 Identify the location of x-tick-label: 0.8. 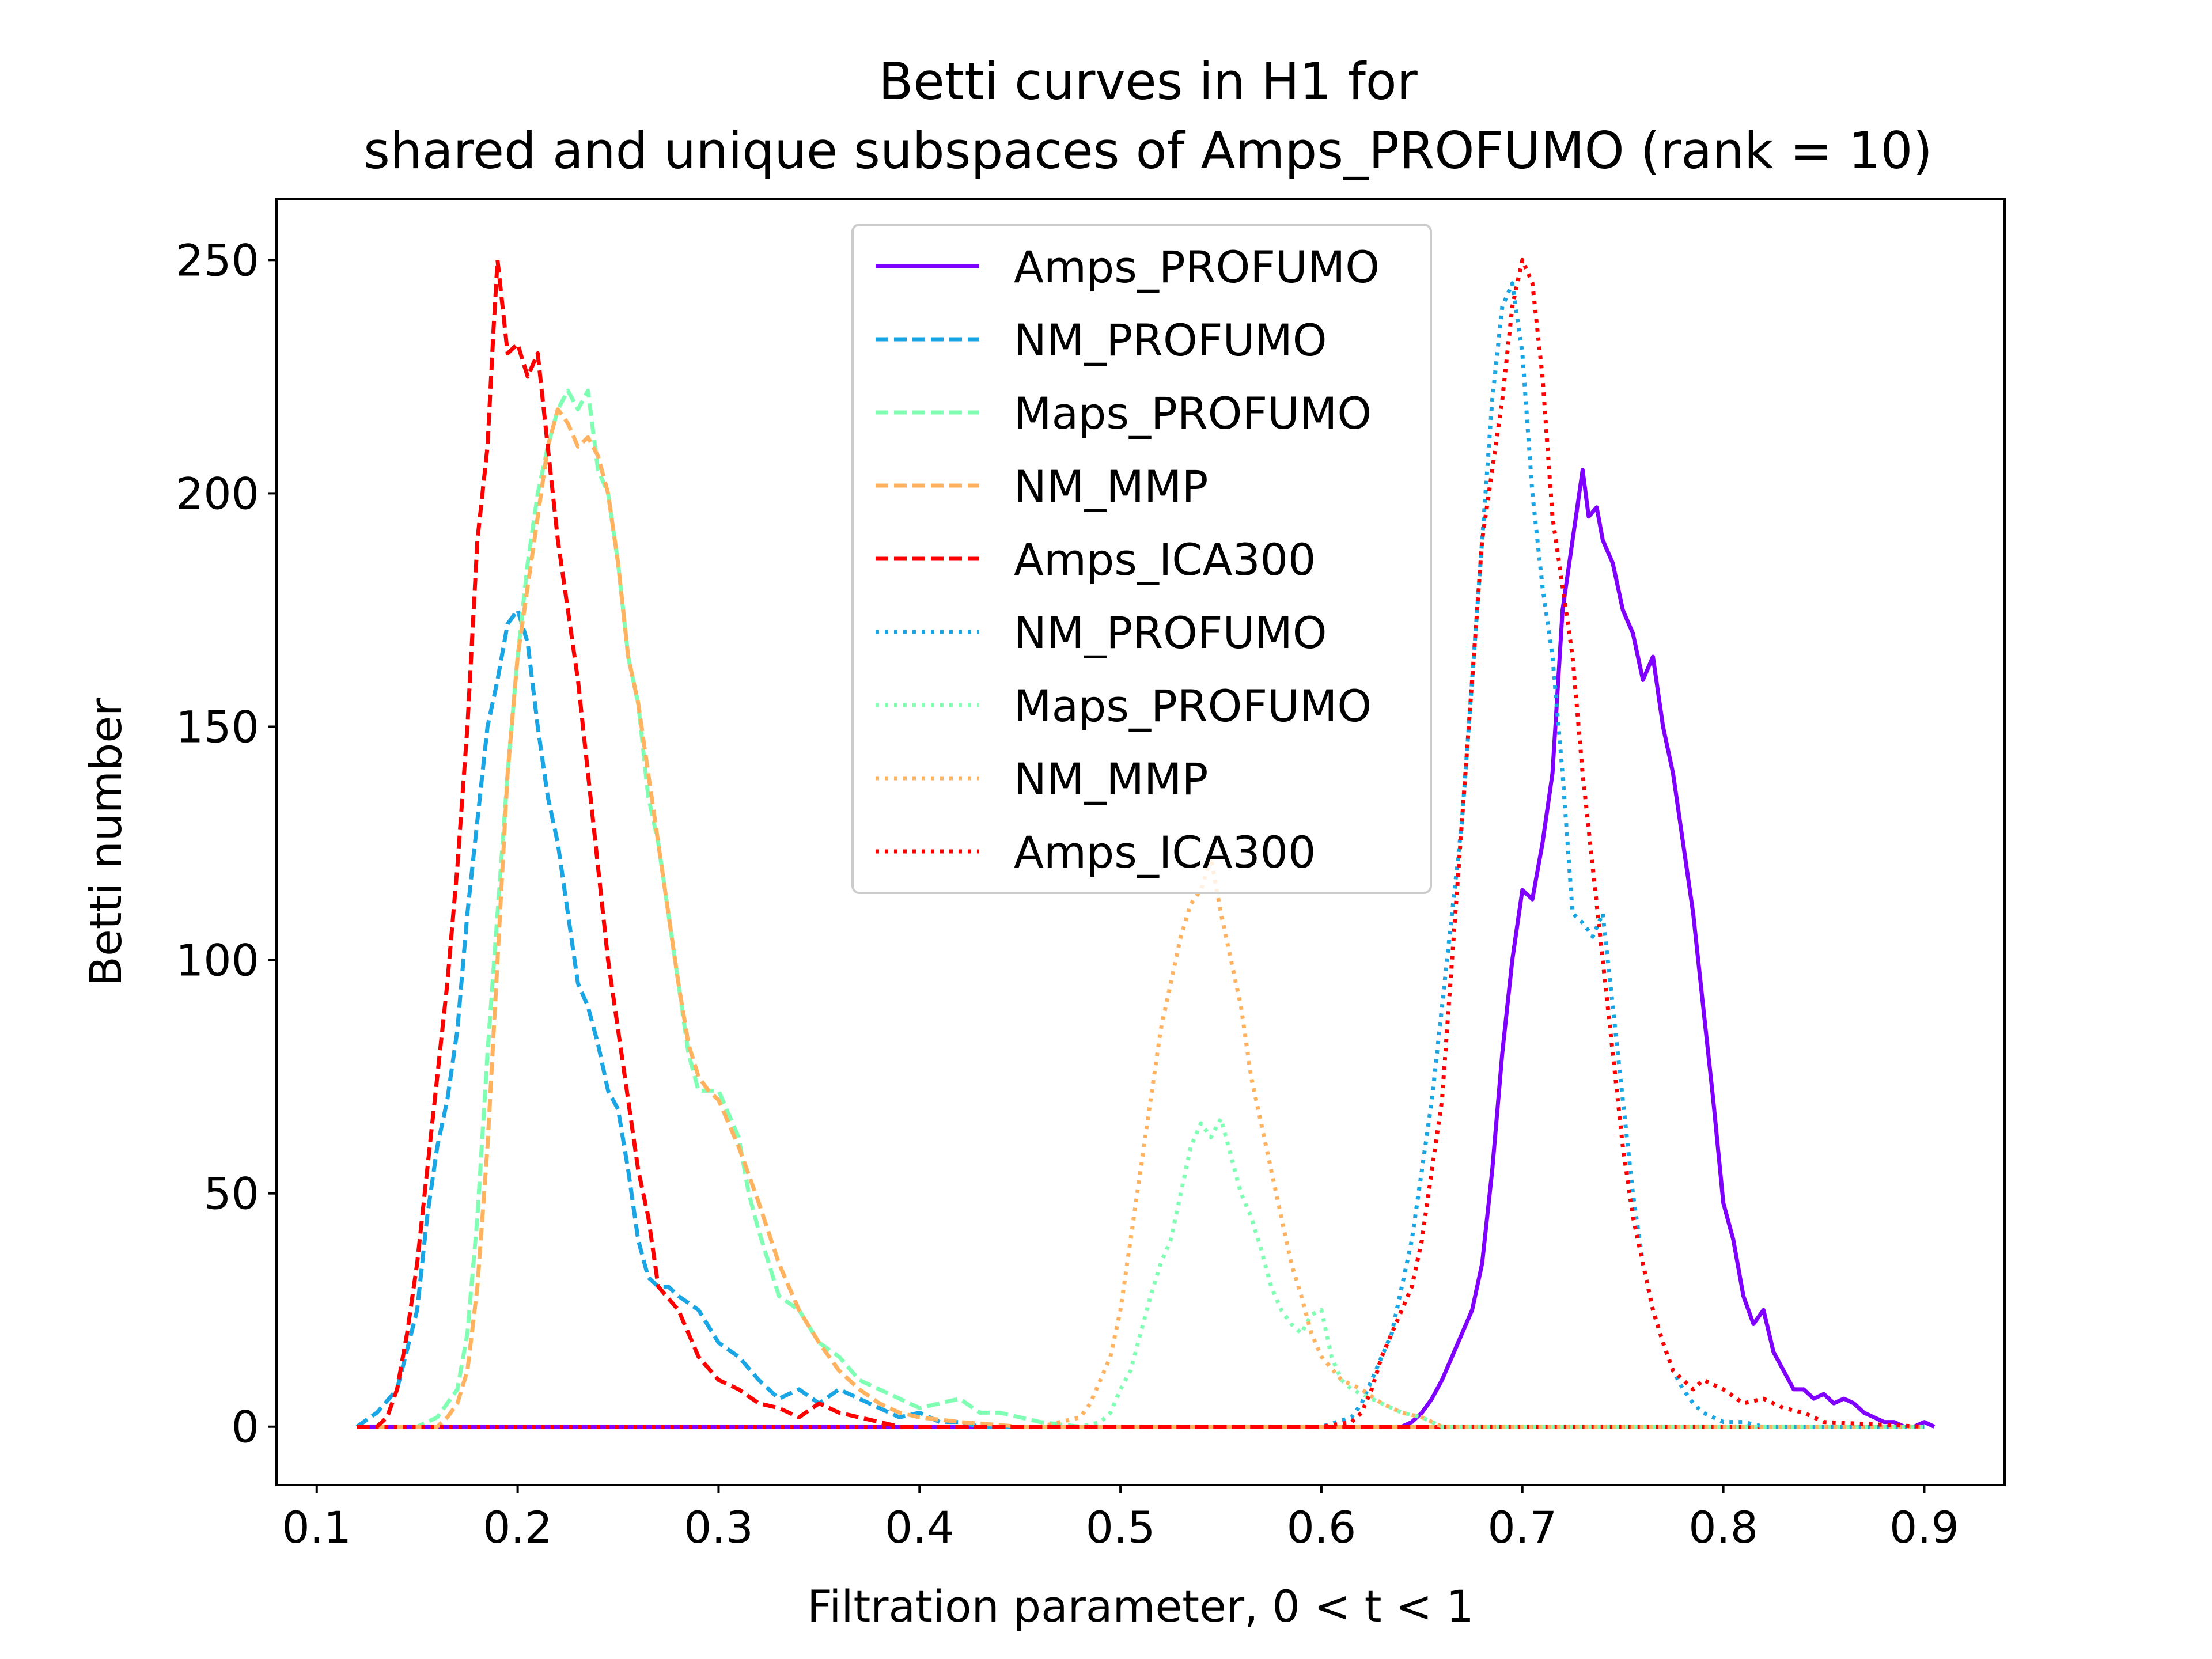
(1723, 1527).